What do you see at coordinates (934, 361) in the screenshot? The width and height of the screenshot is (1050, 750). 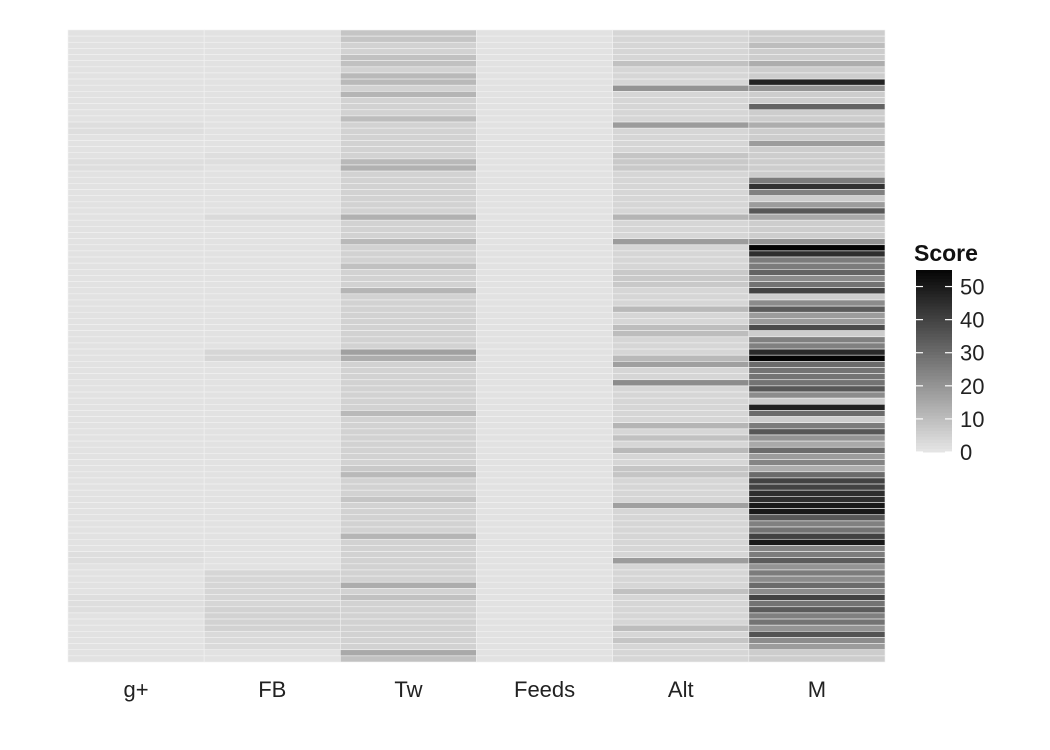 I see `legend-colorbar` at bounding box center [934, 361].